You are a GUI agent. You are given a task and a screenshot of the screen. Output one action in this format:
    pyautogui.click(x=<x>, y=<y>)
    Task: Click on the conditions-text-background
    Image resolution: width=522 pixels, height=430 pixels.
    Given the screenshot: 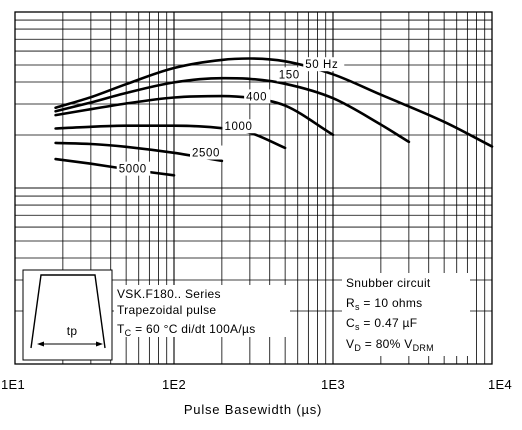 What is the action you would take?
    pyautogui.click(x=202, y=311)
    